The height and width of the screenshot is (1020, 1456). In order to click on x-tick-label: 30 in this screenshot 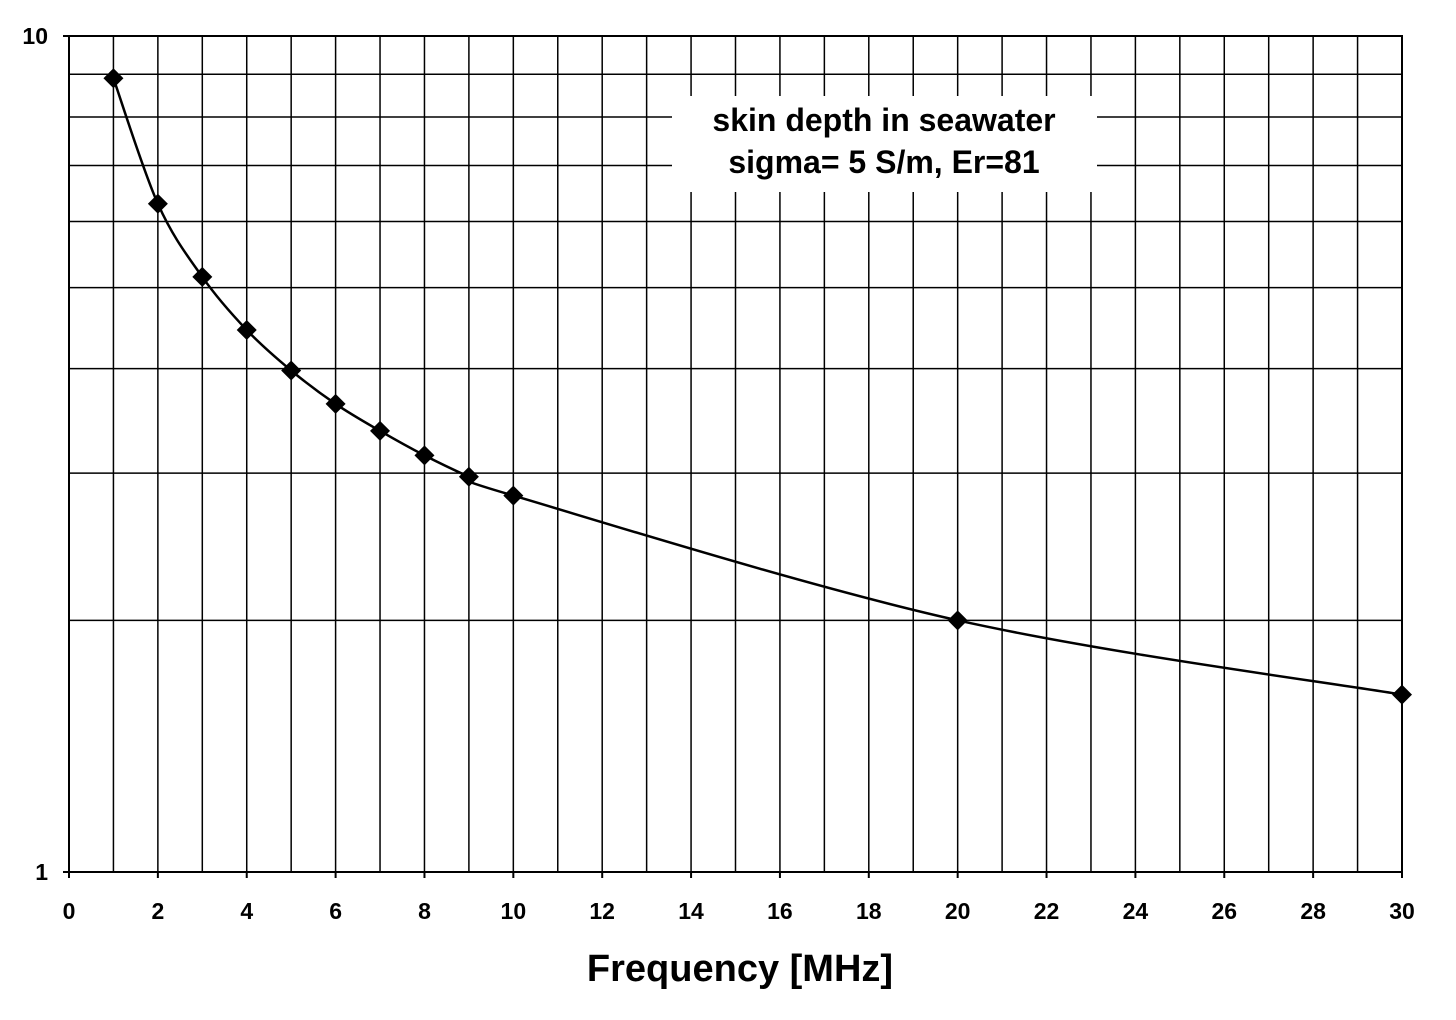, I will do `click(1402, 911)`.